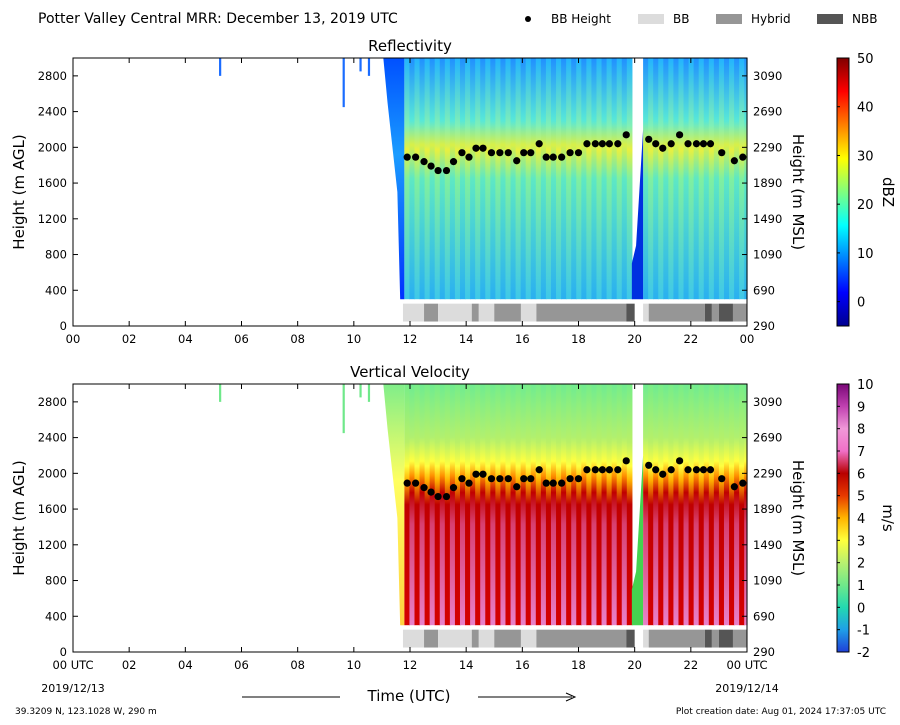 The width and height of the screenshot is (900, 725). I want to click on reflectivity-x-tick-label: 22, so click(691, 339).